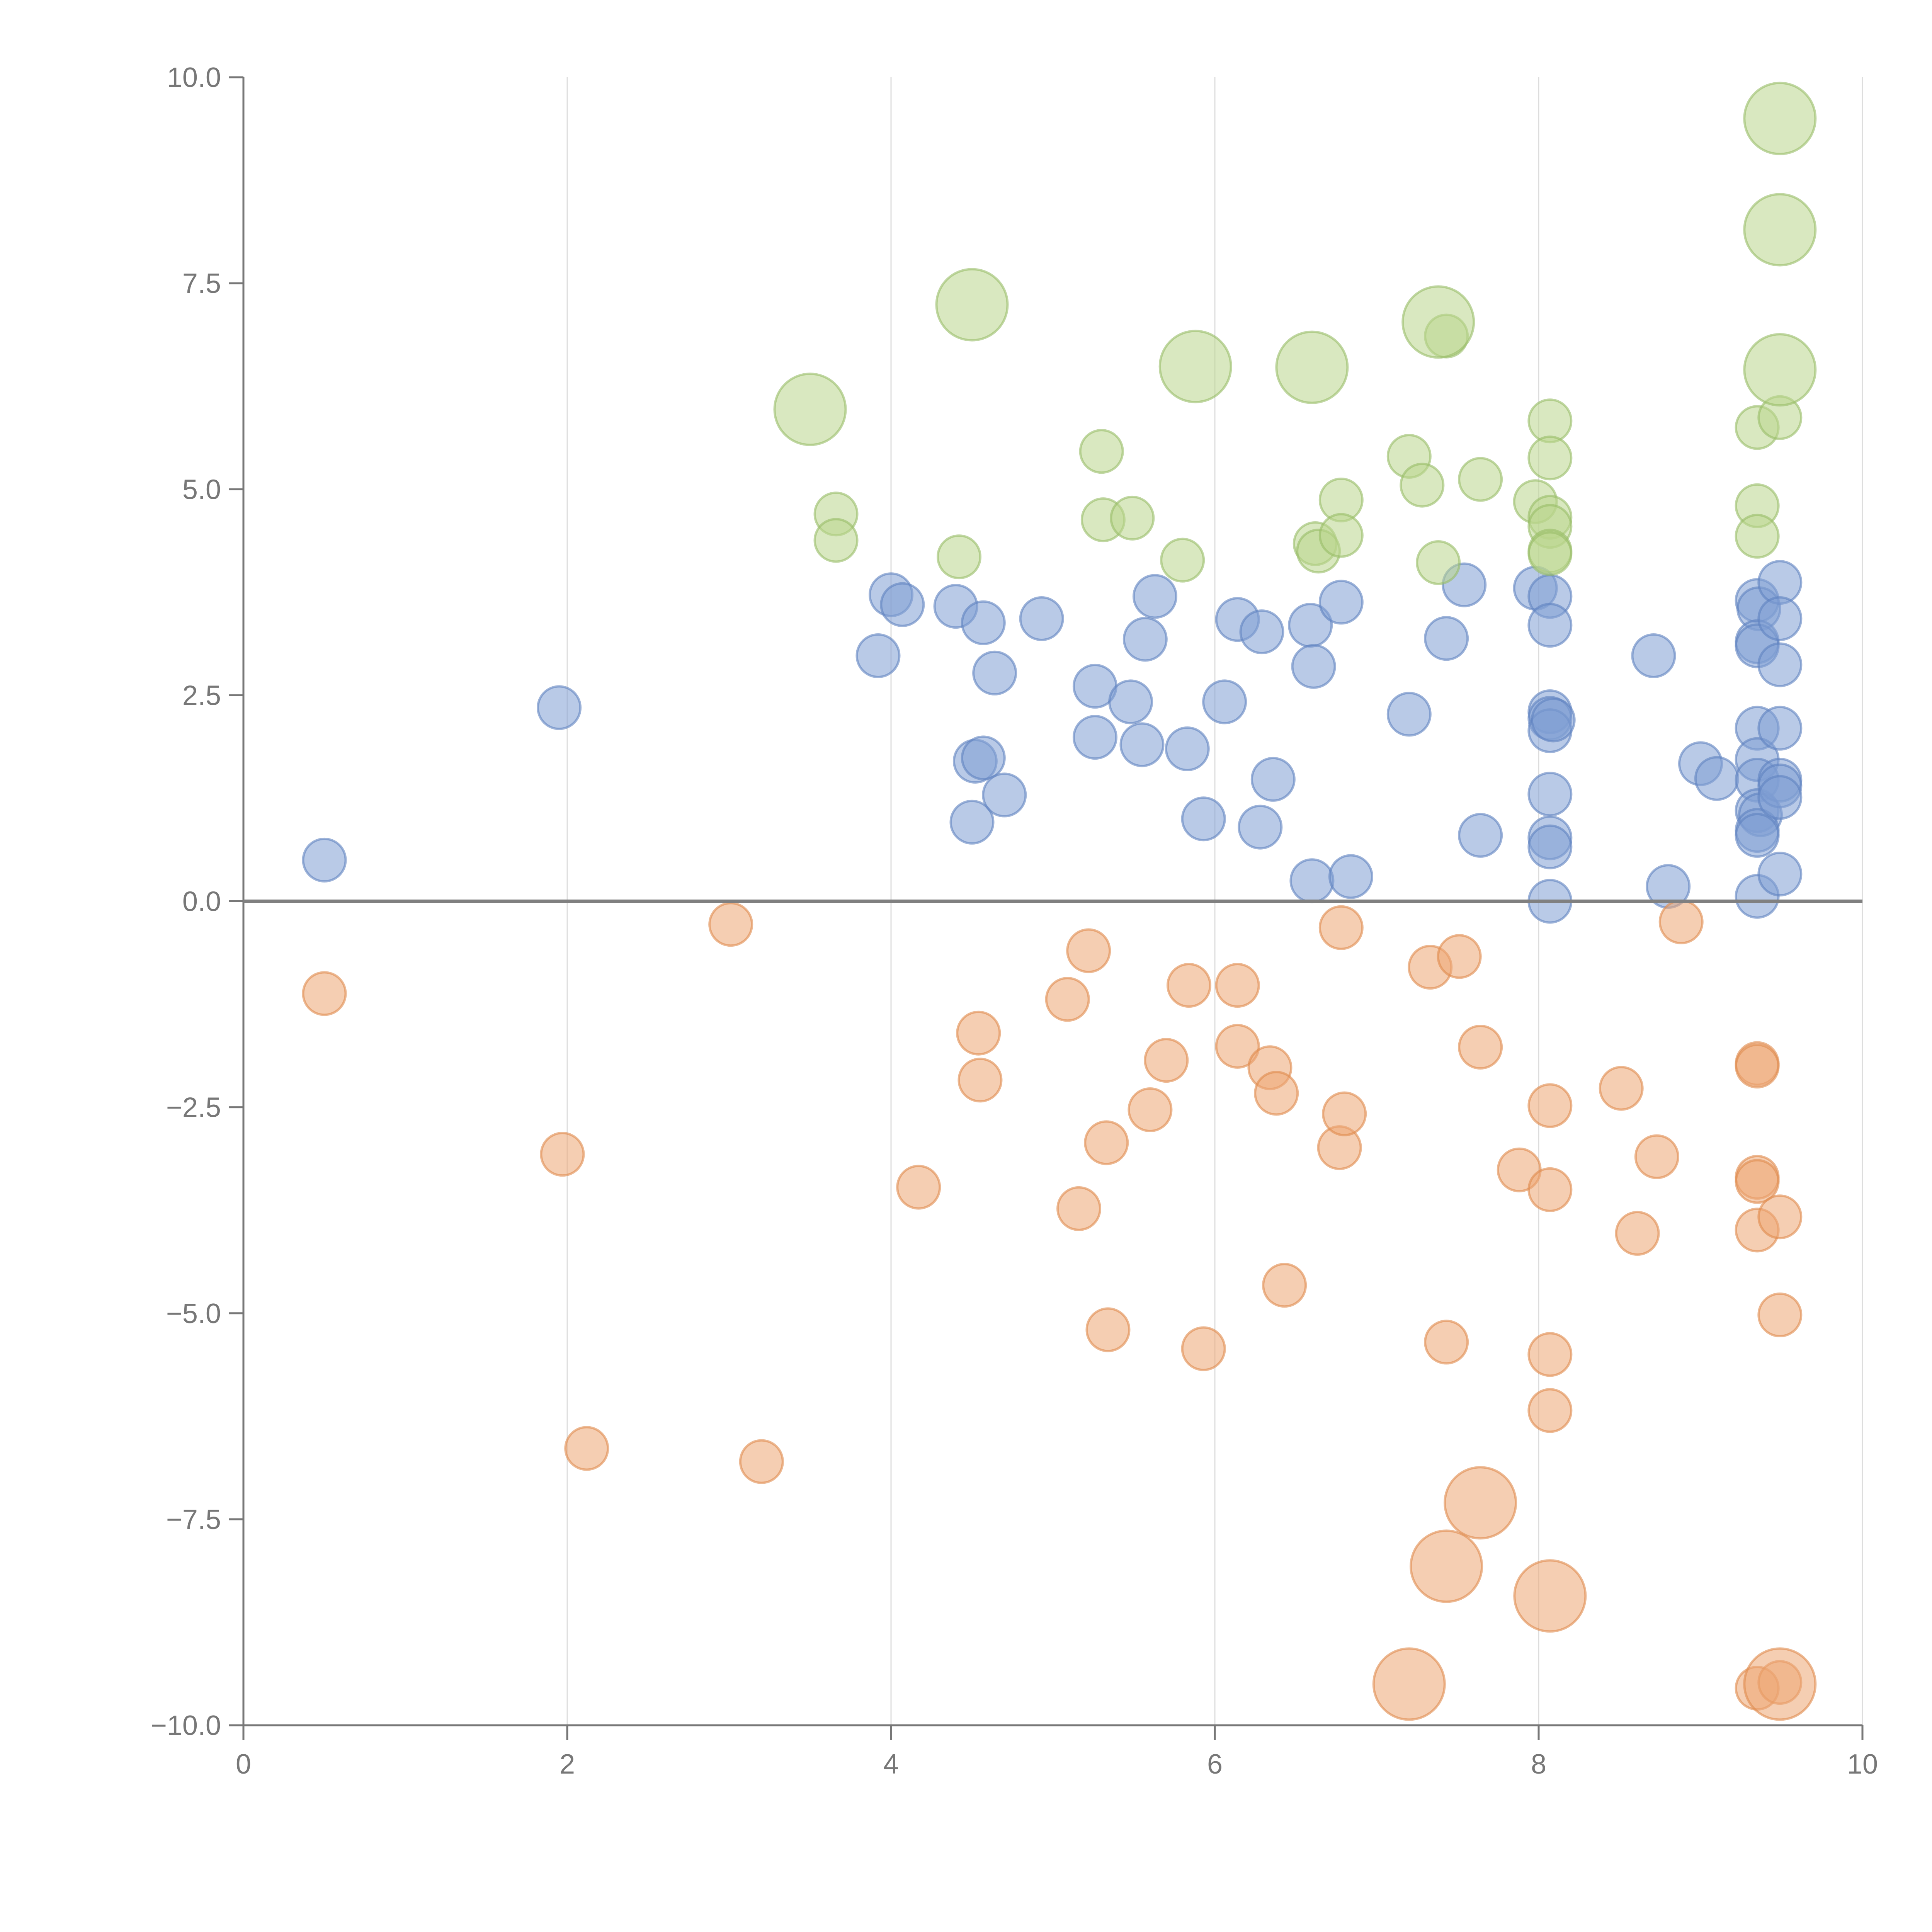  What do you see at coordinates (244, 1765) in the screenshot?
I see `x-tick-label-0: 0` at bounding box center [244, 1765].